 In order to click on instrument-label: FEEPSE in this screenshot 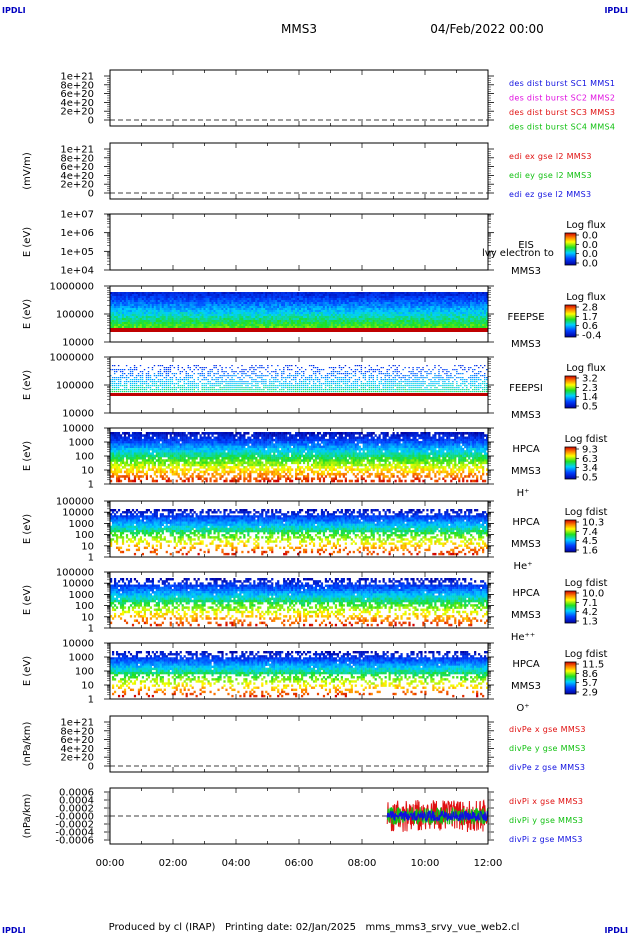, I will do `click(525, 317)`.